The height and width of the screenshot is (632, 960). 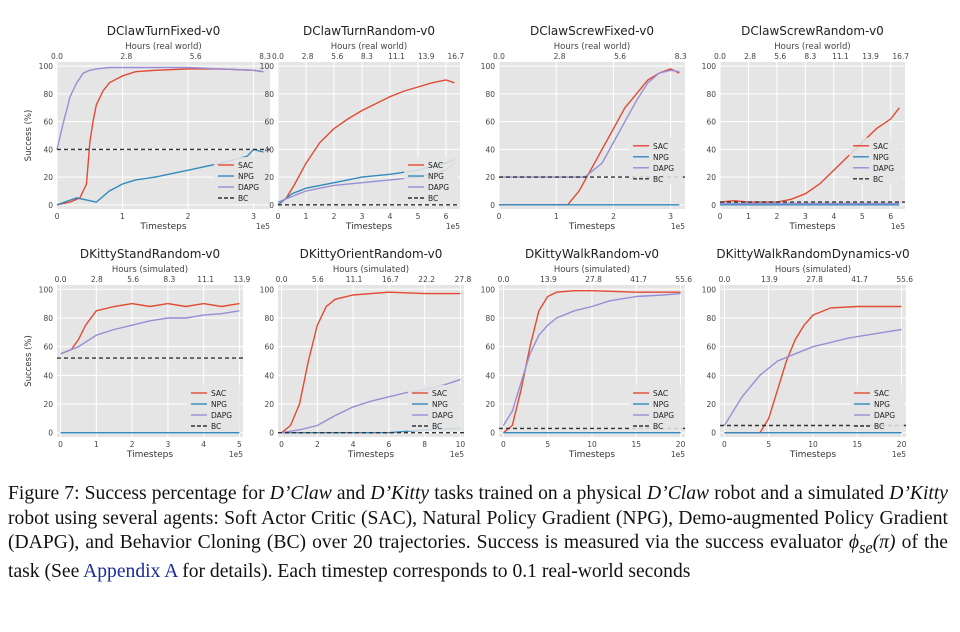 I want to click on caption-phi: ϕ, so click(x=854, y=542).